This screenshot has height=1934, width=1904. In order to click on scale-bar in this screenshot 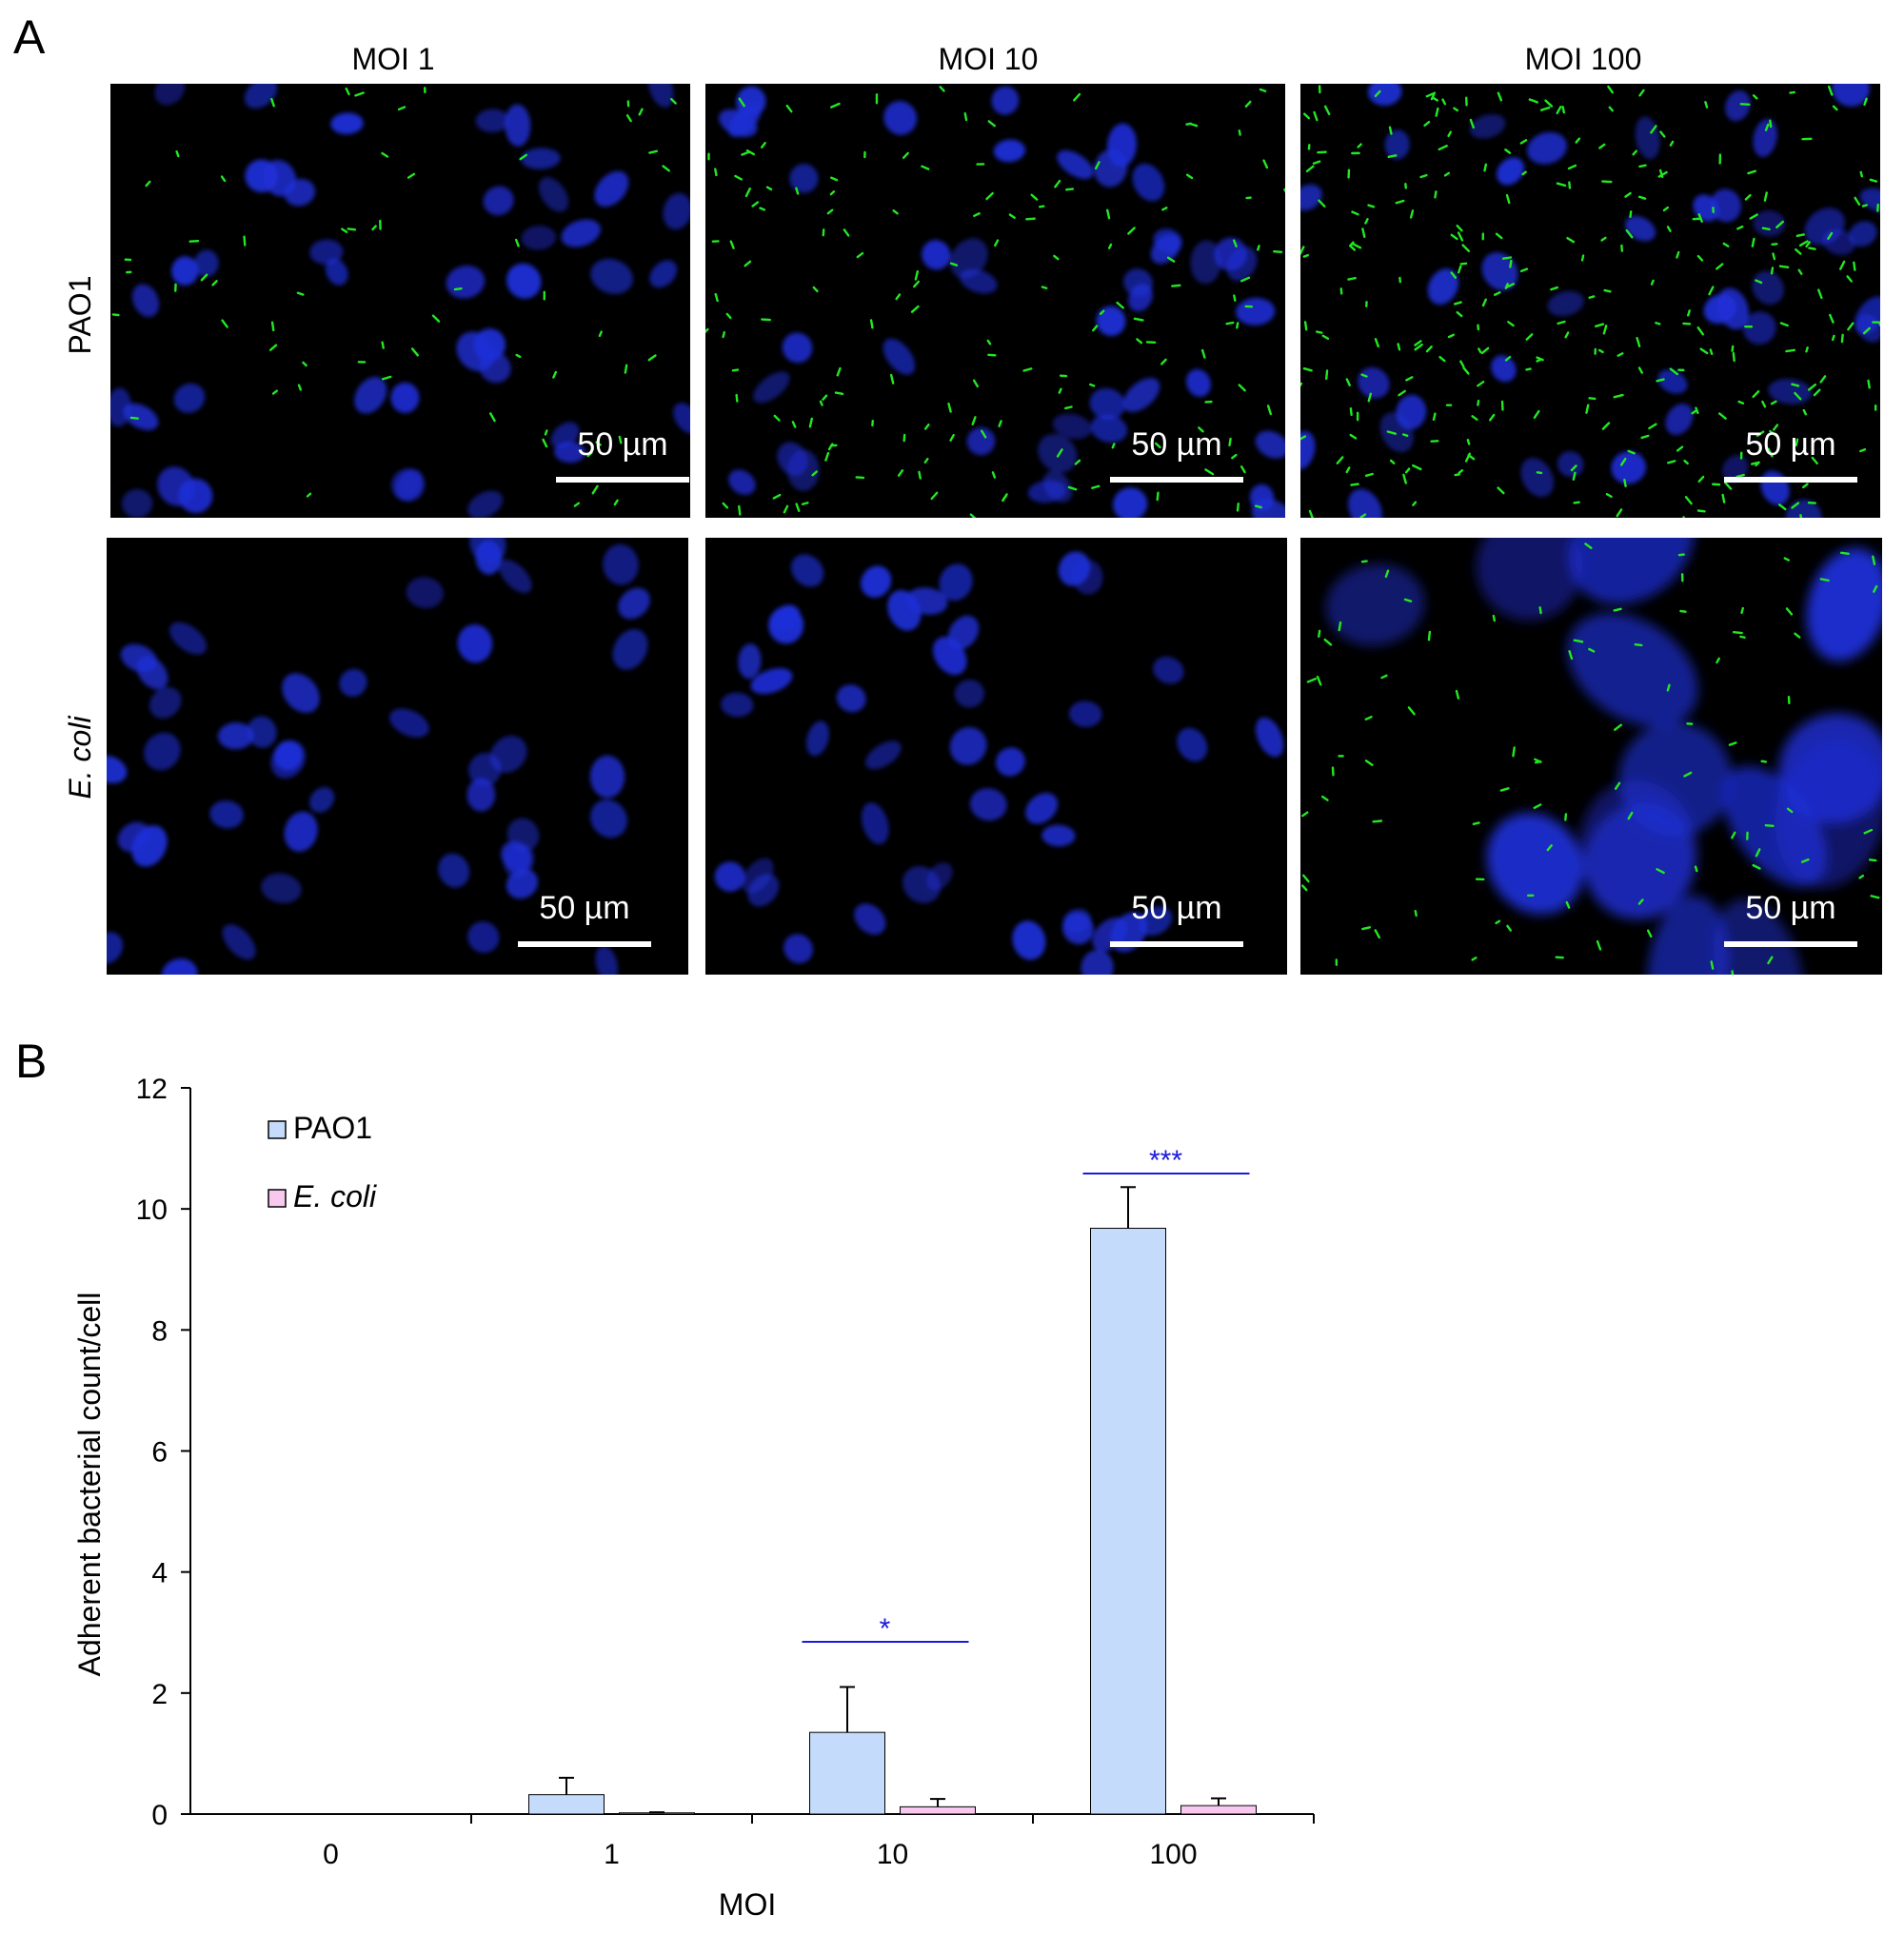, I will do `click(1790, 480)`.